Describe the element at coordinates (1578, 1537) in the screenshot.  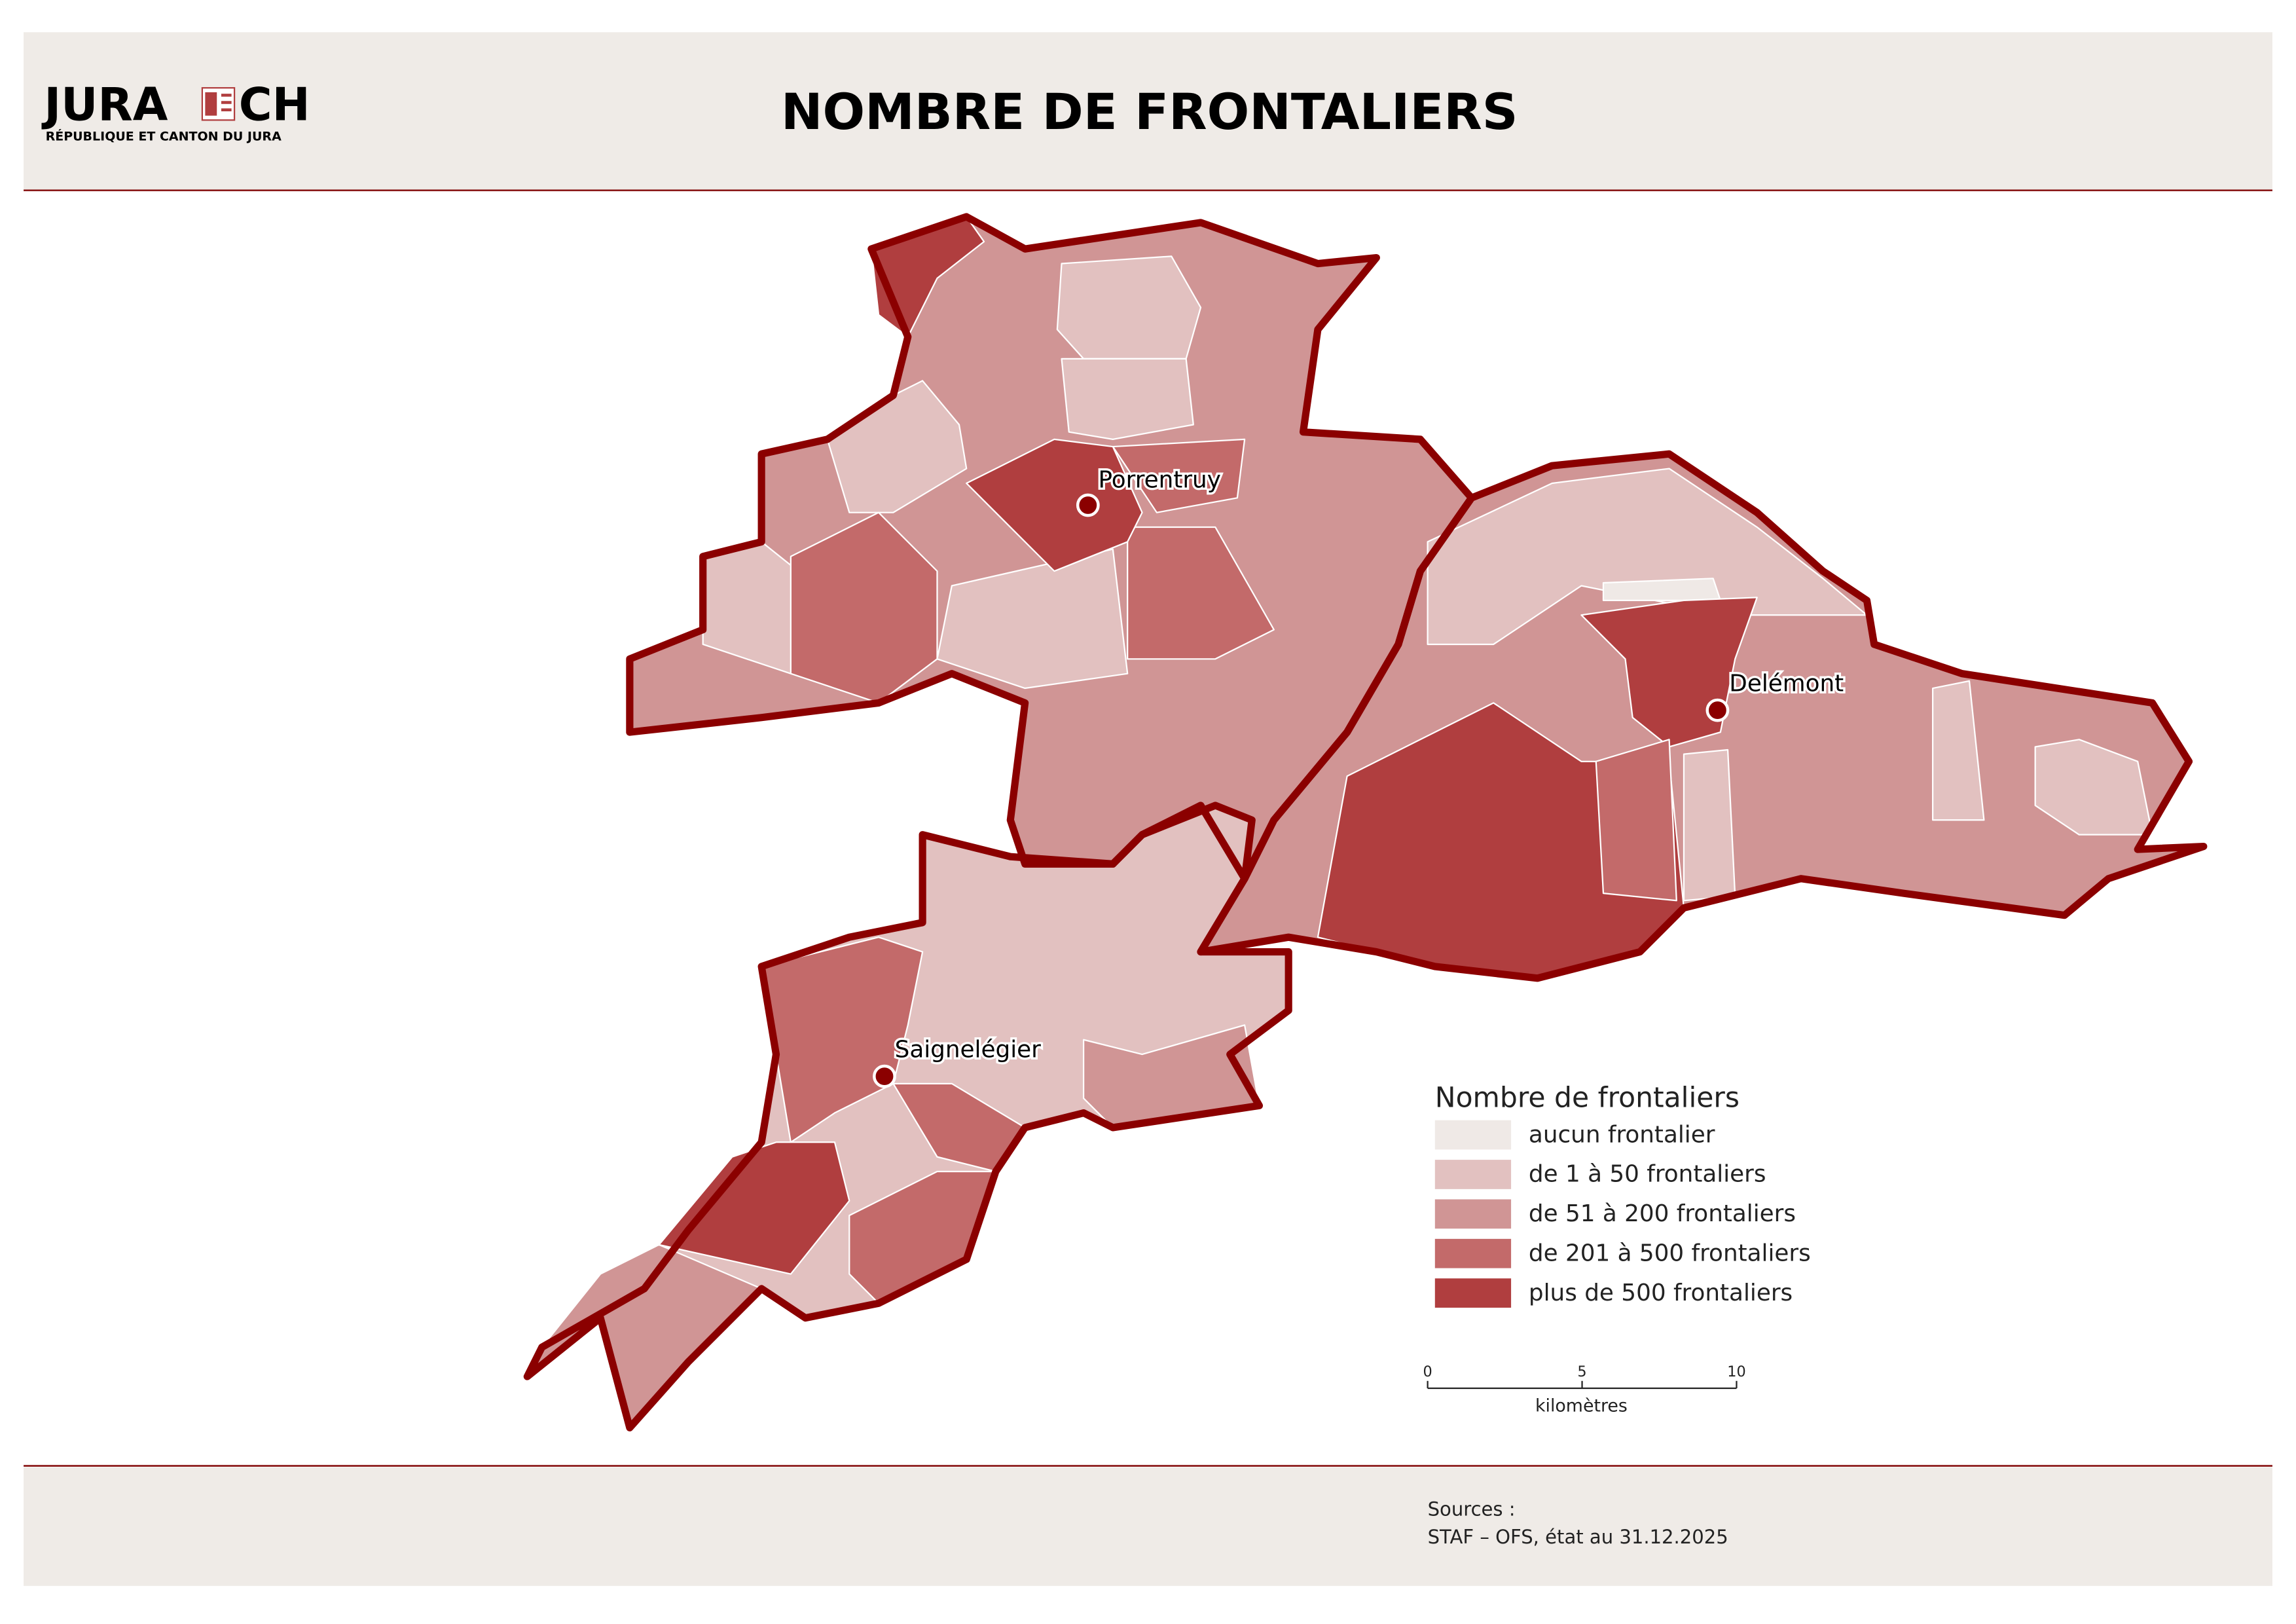
I see `sources: STAF – OFS, état au 31.12.2025` at that location.